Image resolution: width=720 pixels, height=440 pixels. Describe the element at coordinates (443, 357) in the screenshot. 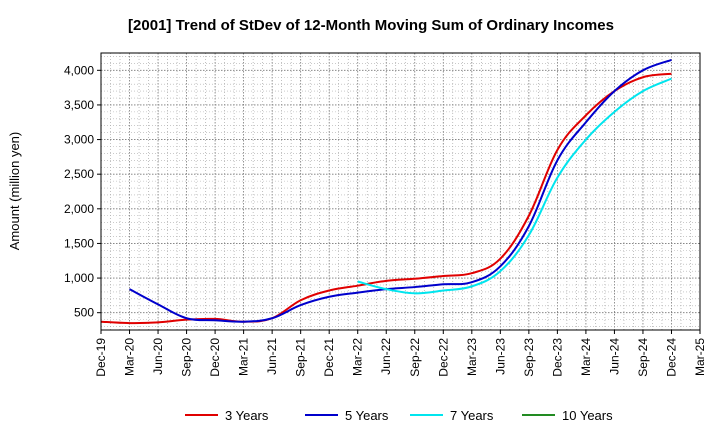

I see `x-tick-label: Dec-22` at that location.